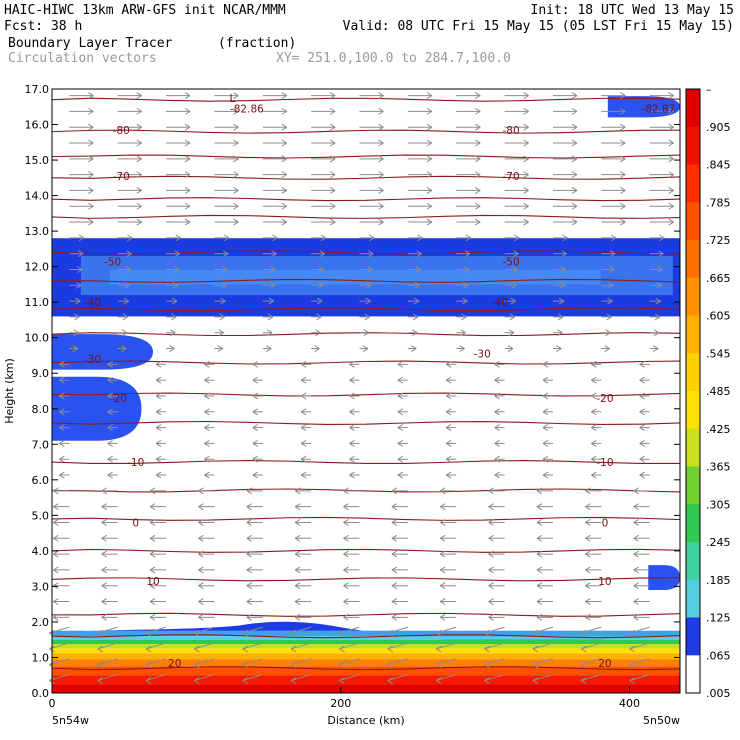  What do you see at coordinates (604, 582) in the screenshot?
I see `contour-label: 10` at bounding box center [604, 582].